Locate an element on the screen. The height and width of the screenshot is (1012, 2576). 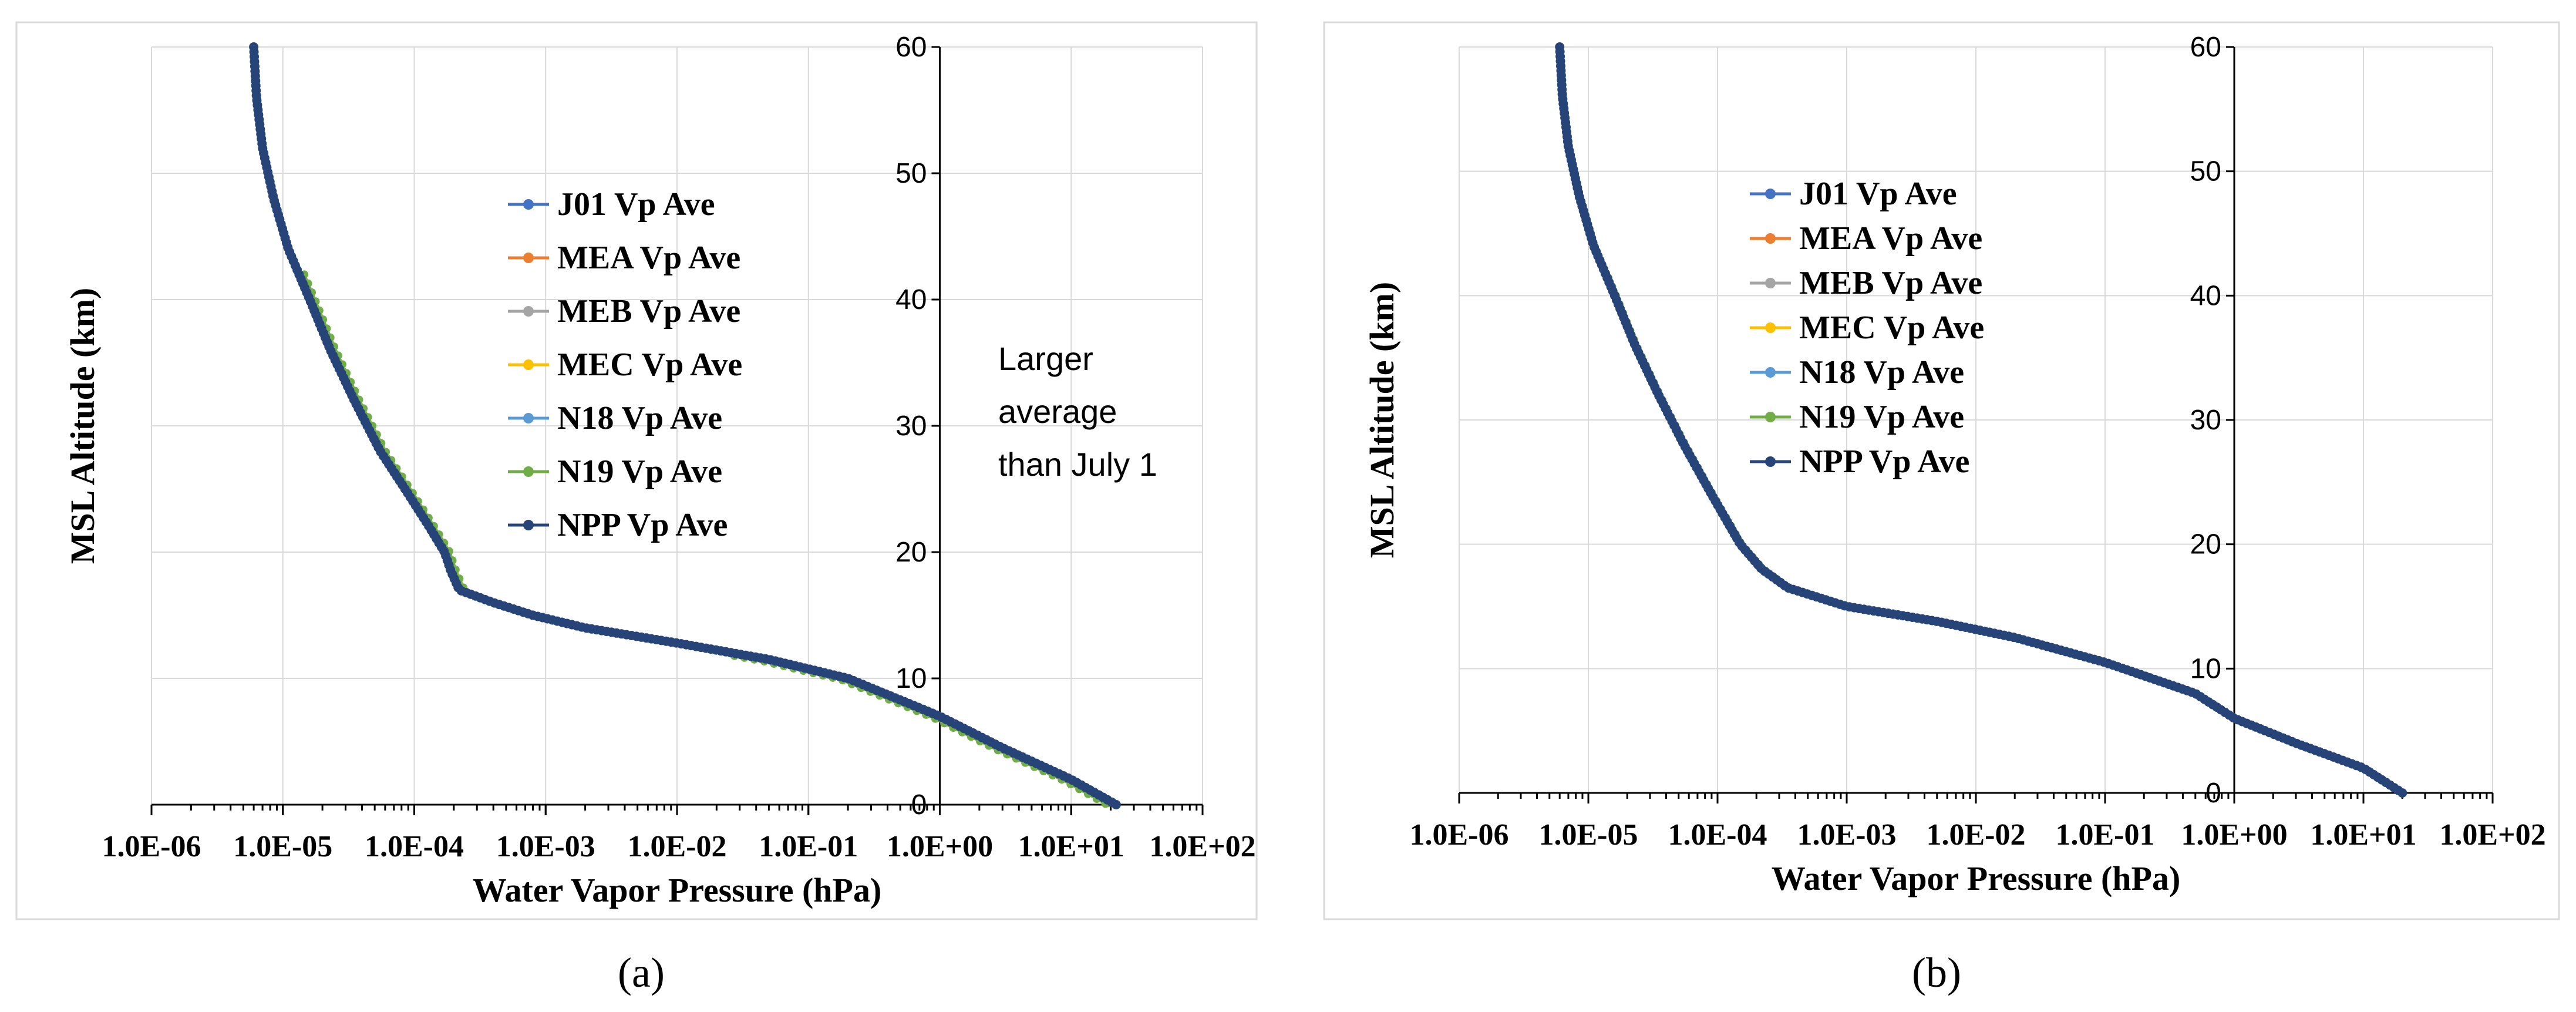
annotation-text: Larger is located at coordinates (1045, 358).